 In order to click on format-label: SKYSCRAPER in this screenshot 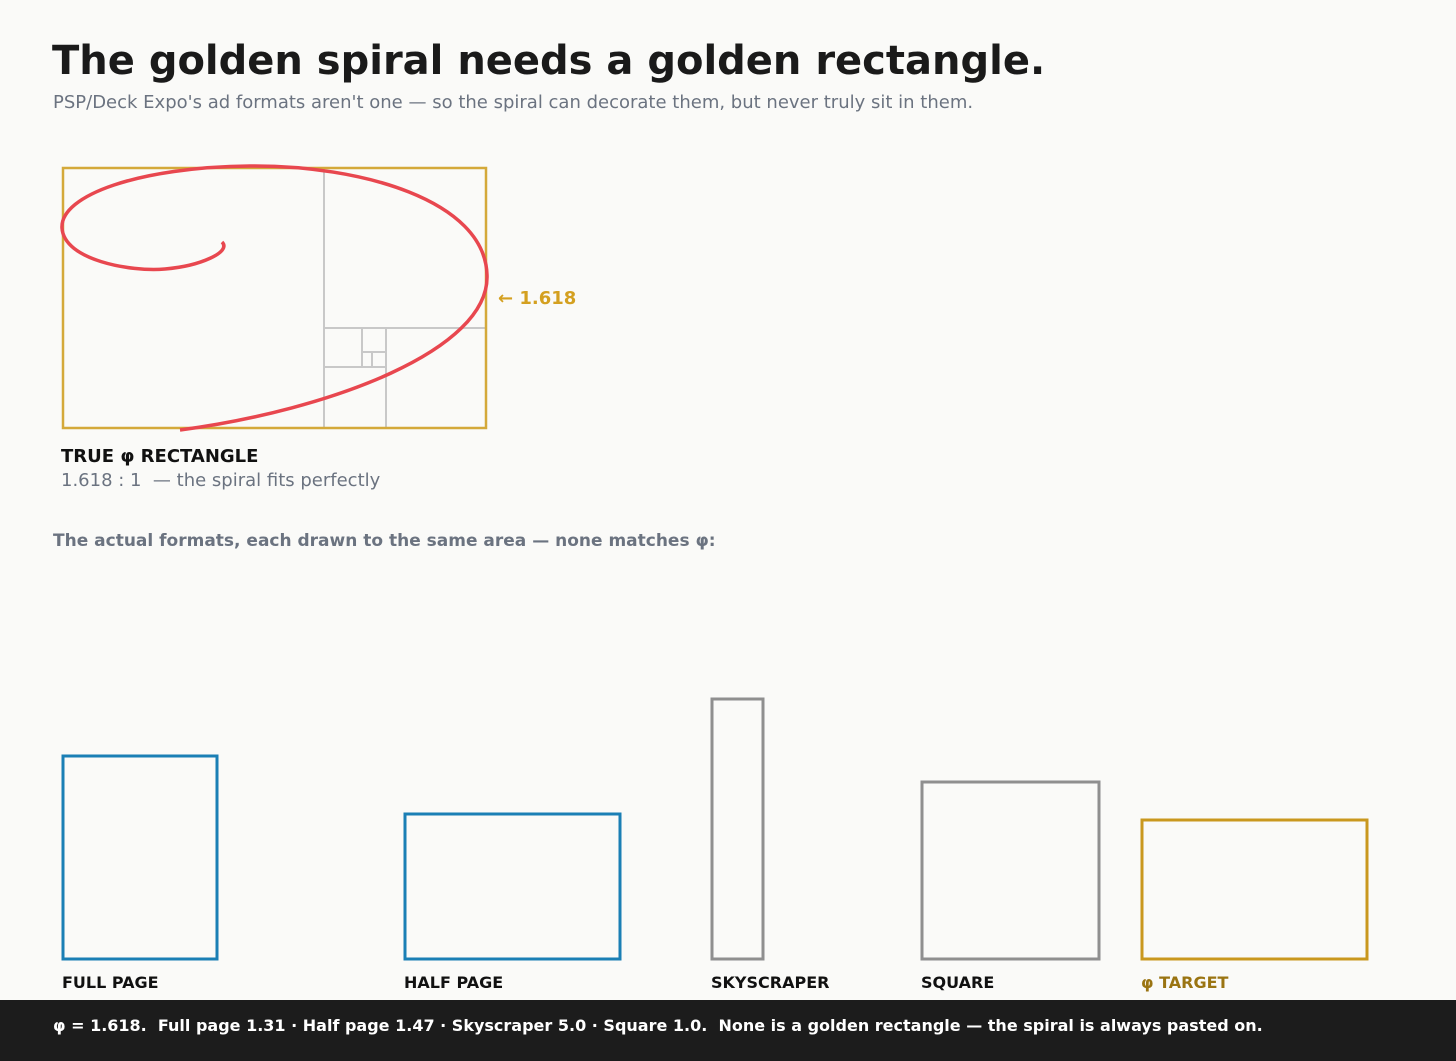, I will do `click(770, 982)`.